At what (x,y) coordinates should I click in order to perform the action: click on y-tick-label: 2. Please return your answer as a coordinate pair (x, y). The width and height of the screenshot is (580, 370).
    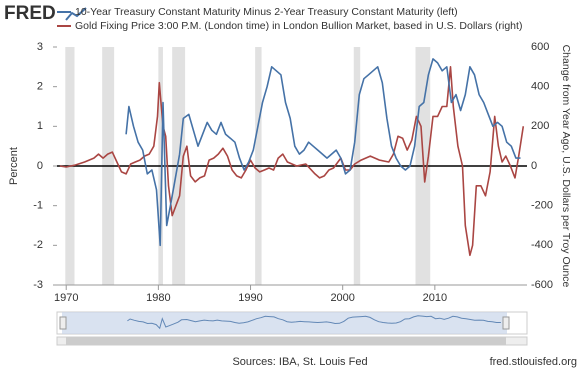
    Looking at the image, I should click on (40, 87).